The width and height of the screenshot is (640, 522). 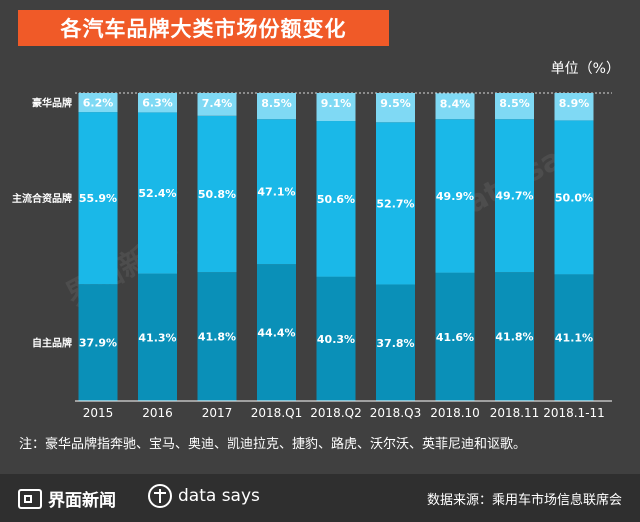 I want to click on data-label: 47.1%, so click(x=276, y=192).